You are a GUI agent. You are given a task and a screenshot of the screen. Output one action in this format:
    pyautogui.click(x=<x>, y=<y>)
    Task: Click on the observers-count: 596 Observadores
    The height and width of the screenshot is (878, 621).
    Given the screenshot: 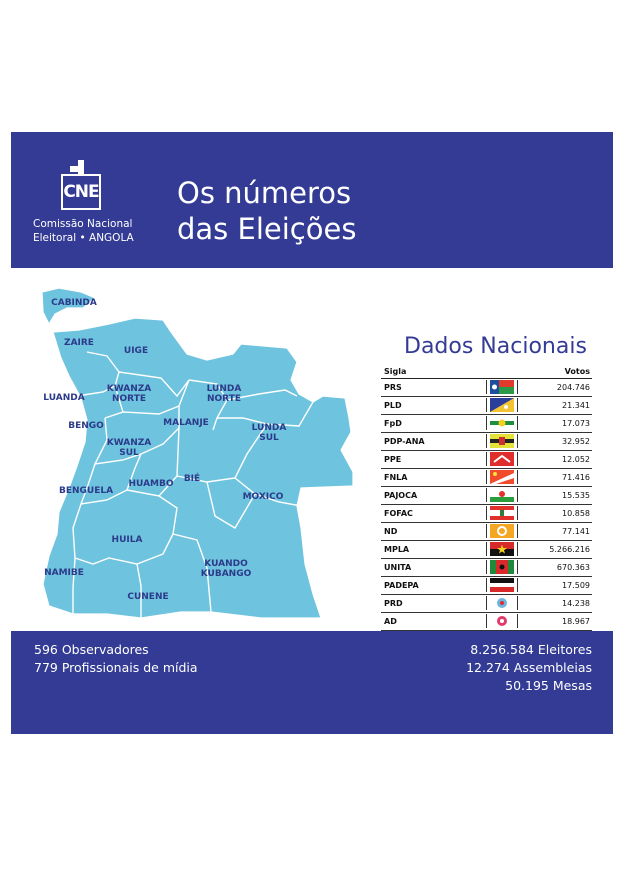 What is the action you would take?
    pyautogui.click(x=91, y=649)
    